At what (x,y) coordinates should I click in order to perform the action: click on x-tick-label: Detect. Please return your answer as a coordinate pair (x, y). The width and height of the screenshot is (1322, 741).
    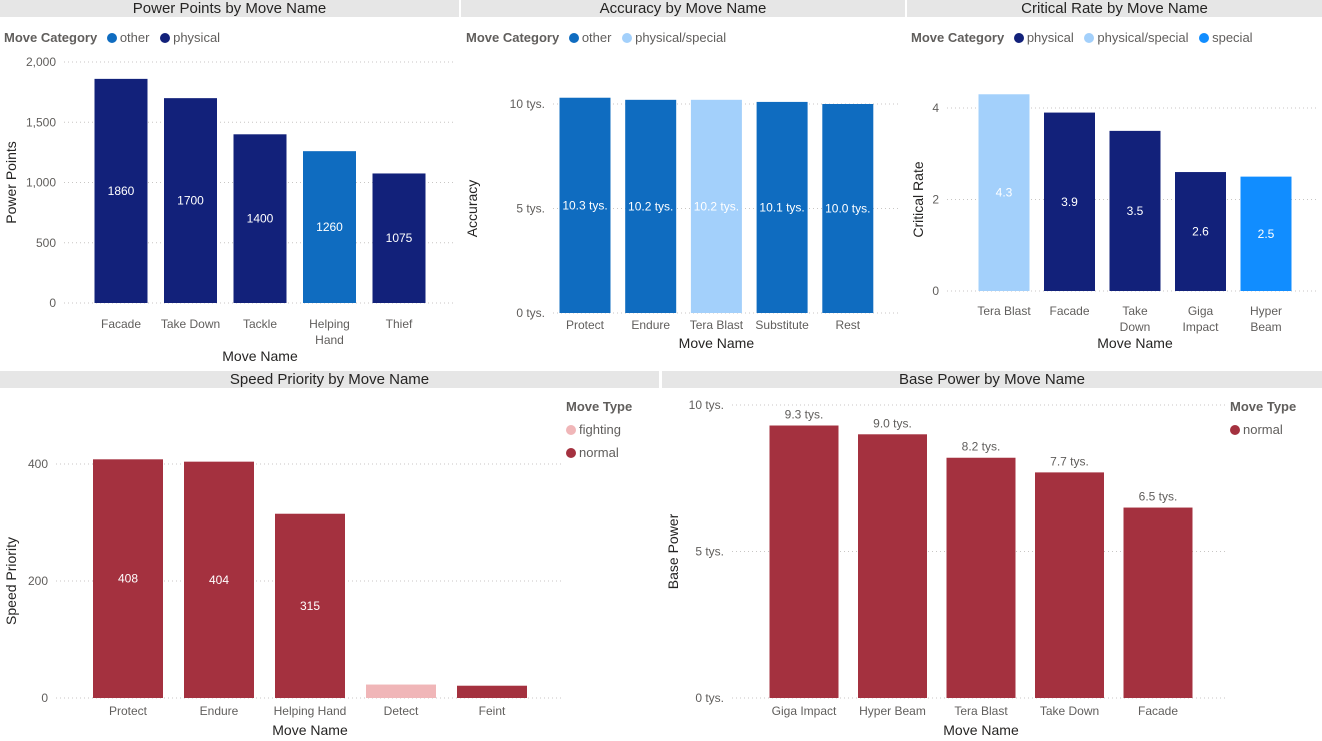
    Looking at the image, I should click on (401, 711).